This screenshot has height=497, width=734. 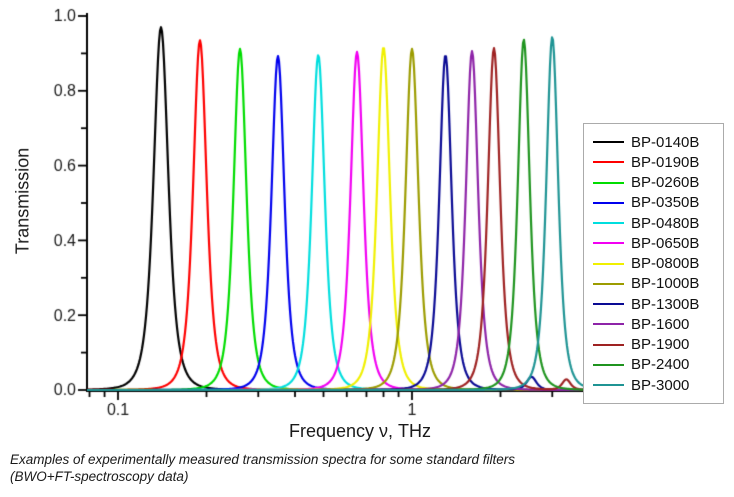 I want to click on legend-item: BP-1000B, so click(x=653, y=284).